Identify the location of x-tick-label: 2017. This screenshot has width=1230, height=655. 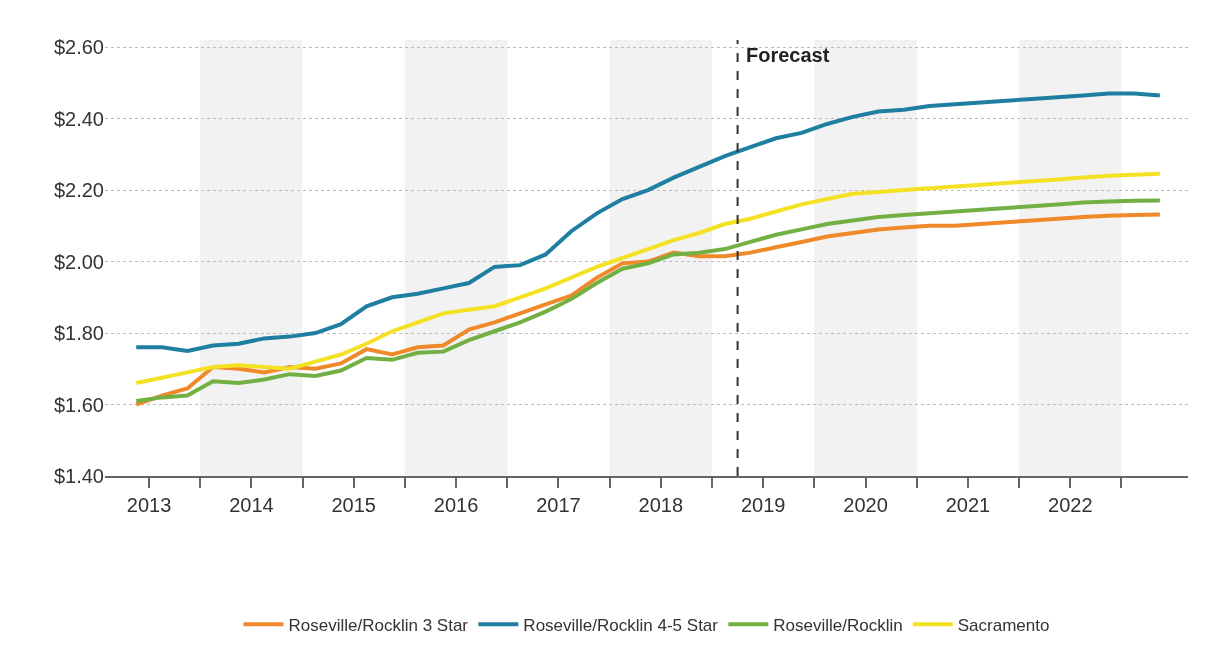
(558, 505).